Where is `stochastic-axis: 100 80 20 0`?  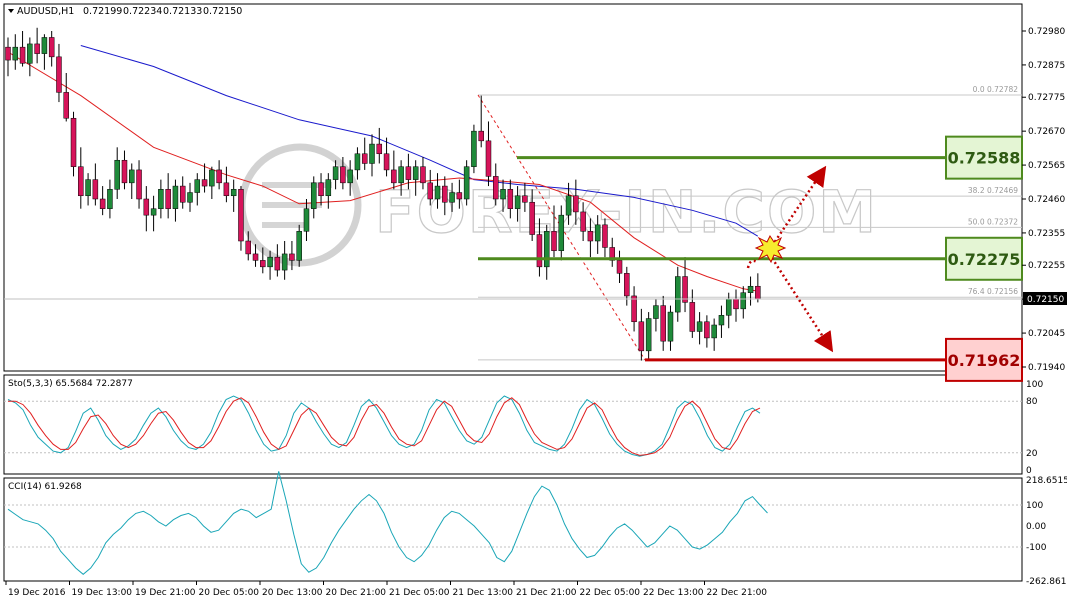 stochastic-axis: 100 80 20 0 is located at coordinates (1034, 428).